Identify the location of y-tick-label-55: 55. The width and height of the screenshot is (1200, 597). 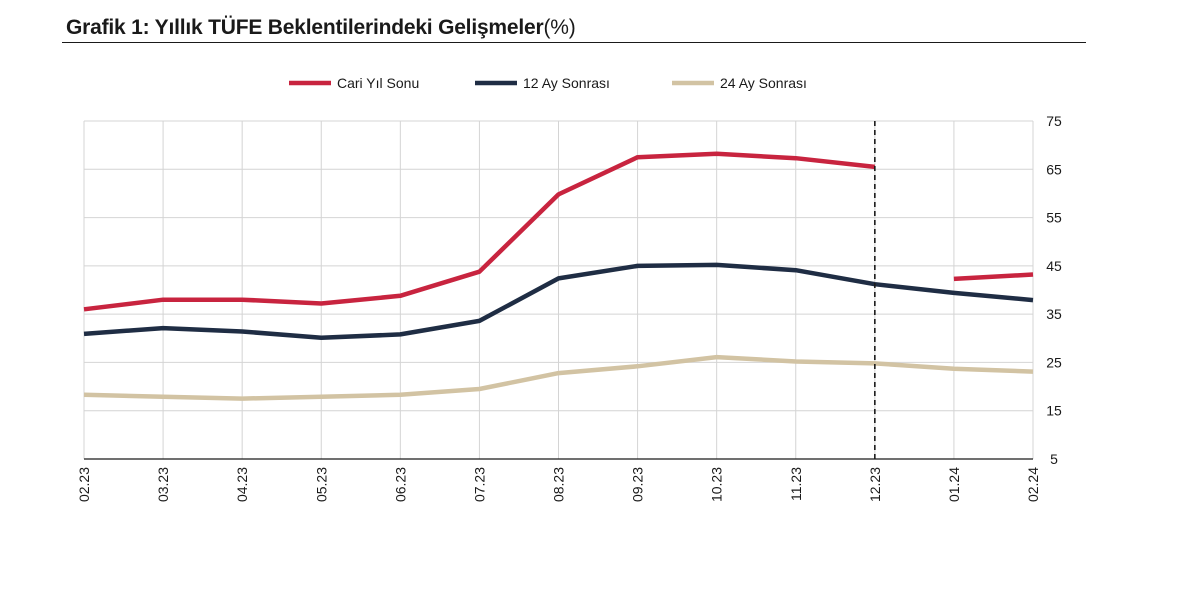
(1054, 218).